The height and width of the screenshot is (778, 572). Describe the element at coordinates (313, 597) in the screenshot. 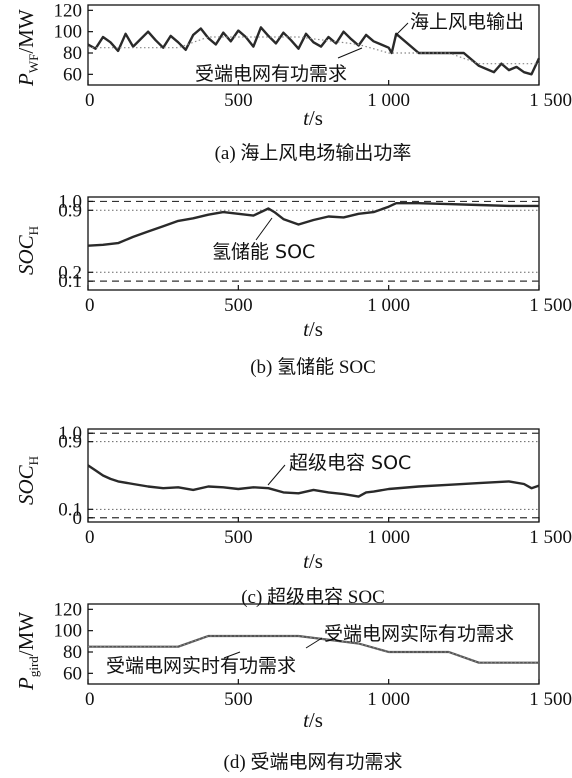

I see `panel-caption: (c) 超级电容 SOC` at that location.